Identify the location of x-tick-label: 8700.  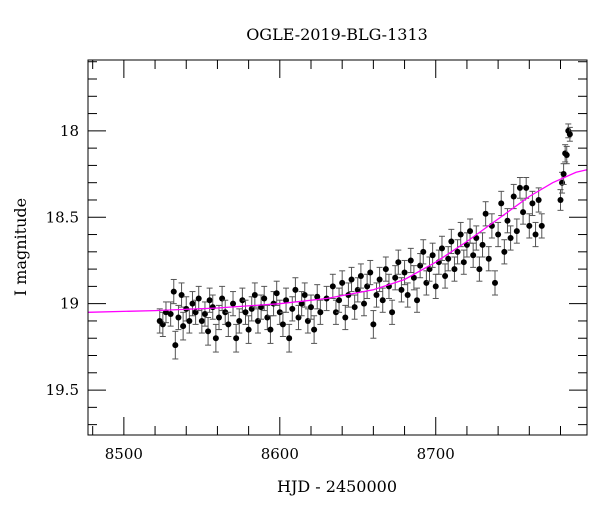
(436, 454).